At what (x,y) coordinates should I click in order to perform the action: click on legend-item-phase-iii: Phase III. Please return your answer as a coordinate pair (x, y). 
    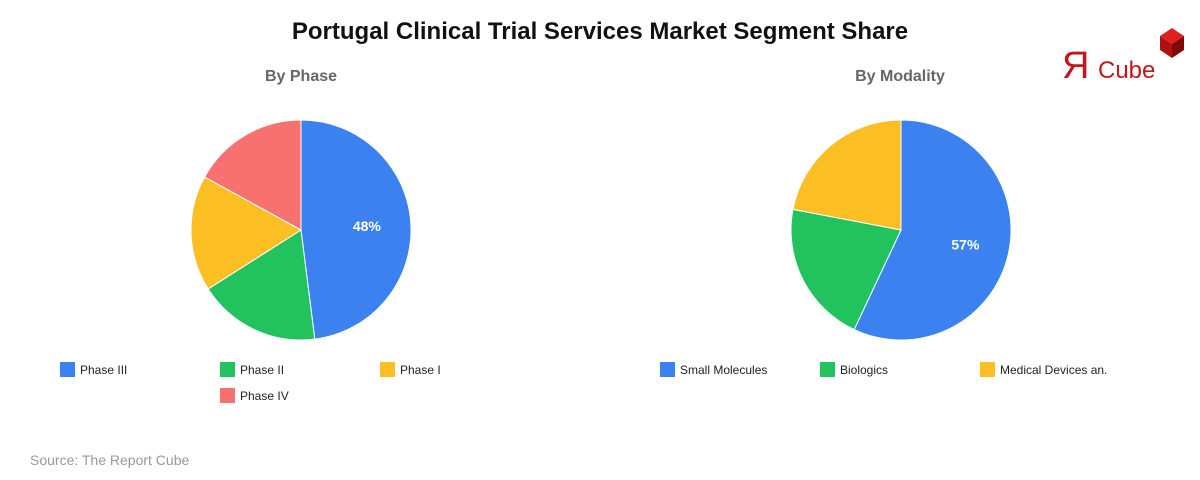
    Looking at the image, I should click on (93, 369).